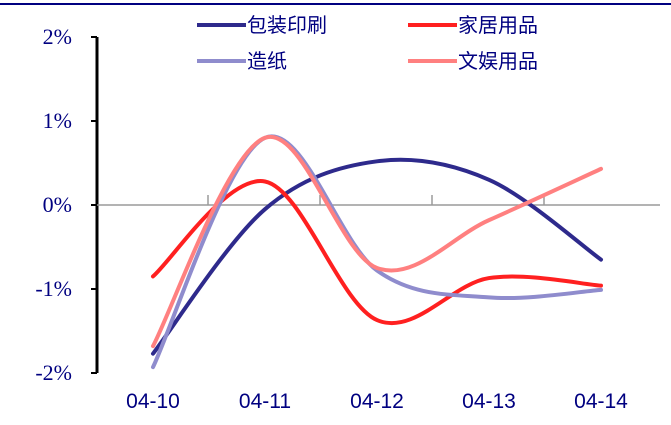  Describe the element at coordinates (53, 372) in the screenshot. I see `y-tick-label: -2%` at that location.